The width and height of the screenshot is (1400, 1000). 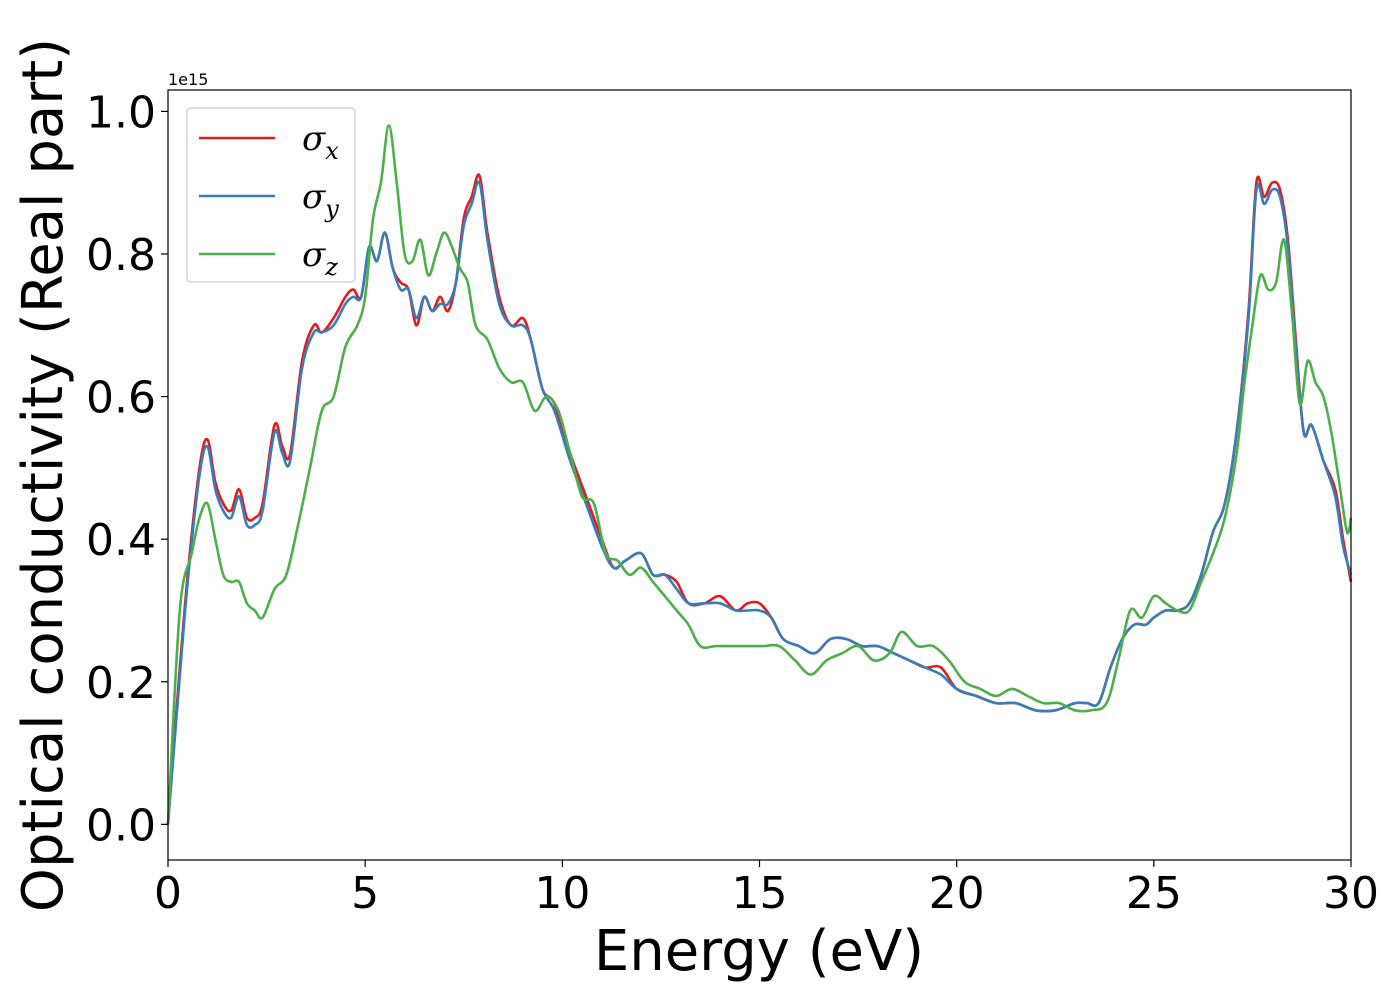 What do you see at coordinates (562, 893) in the screenshot?
I see `x-tick-label: 10` at bounding box center [562, 893].